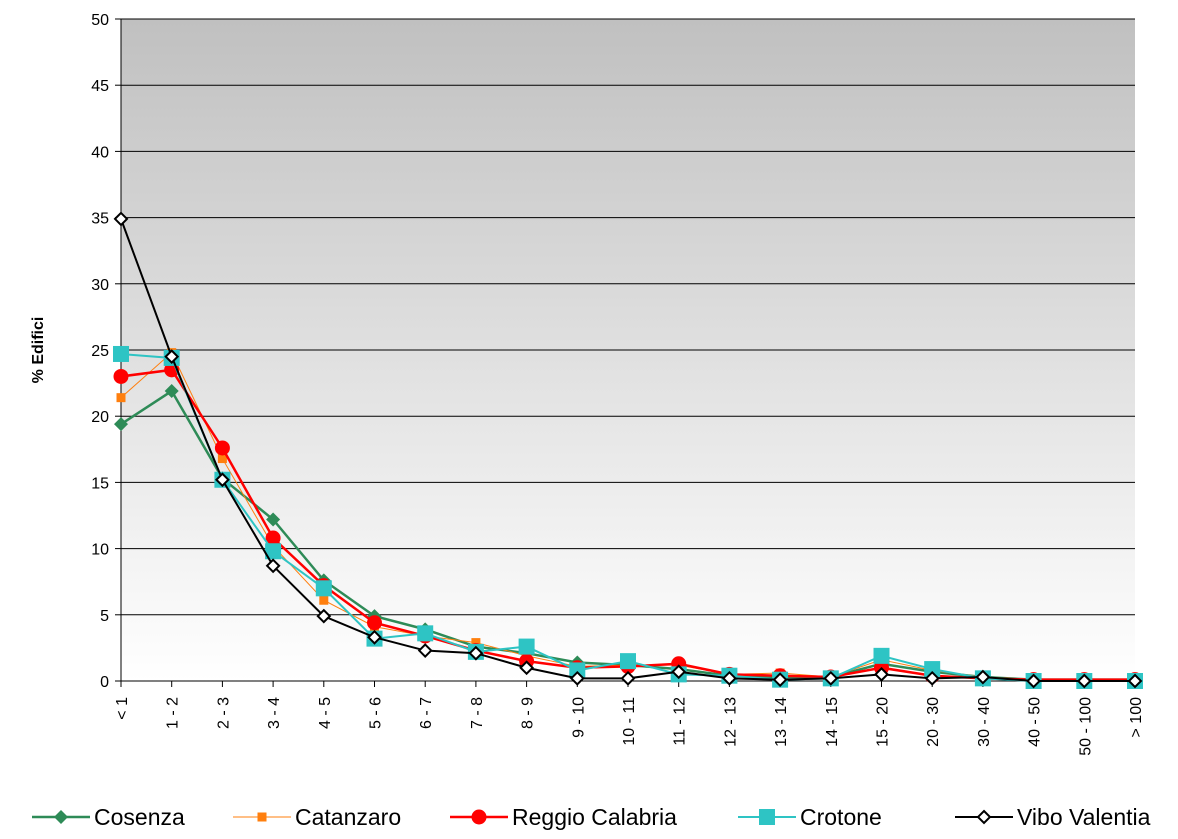  I want to click on x-tick-label: < 1, so click(122, 708).